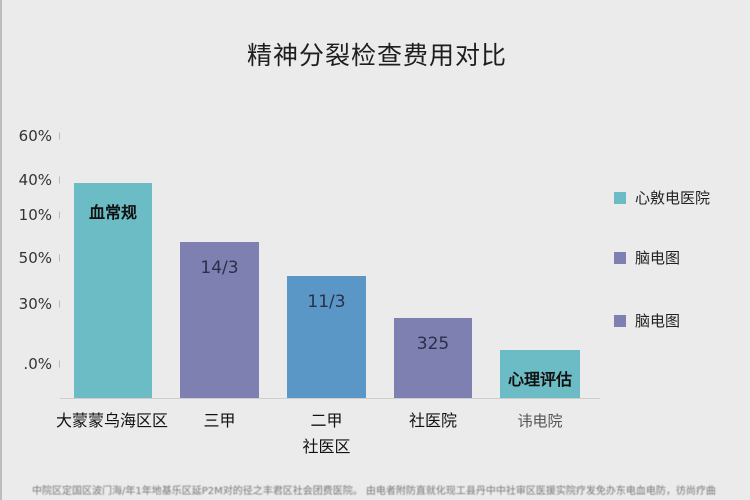  I want to click on bar: 325, so click(433, 358).